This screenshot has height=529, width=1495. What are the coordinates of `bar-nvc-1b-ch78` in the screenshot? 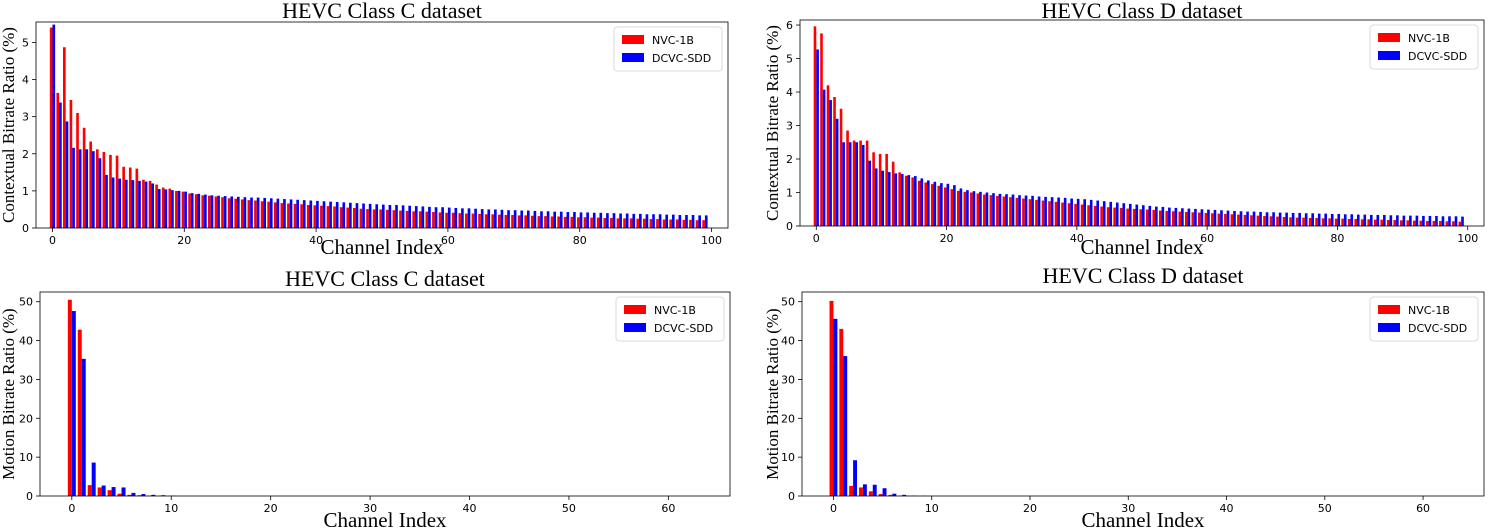 It's located at (565, 222).